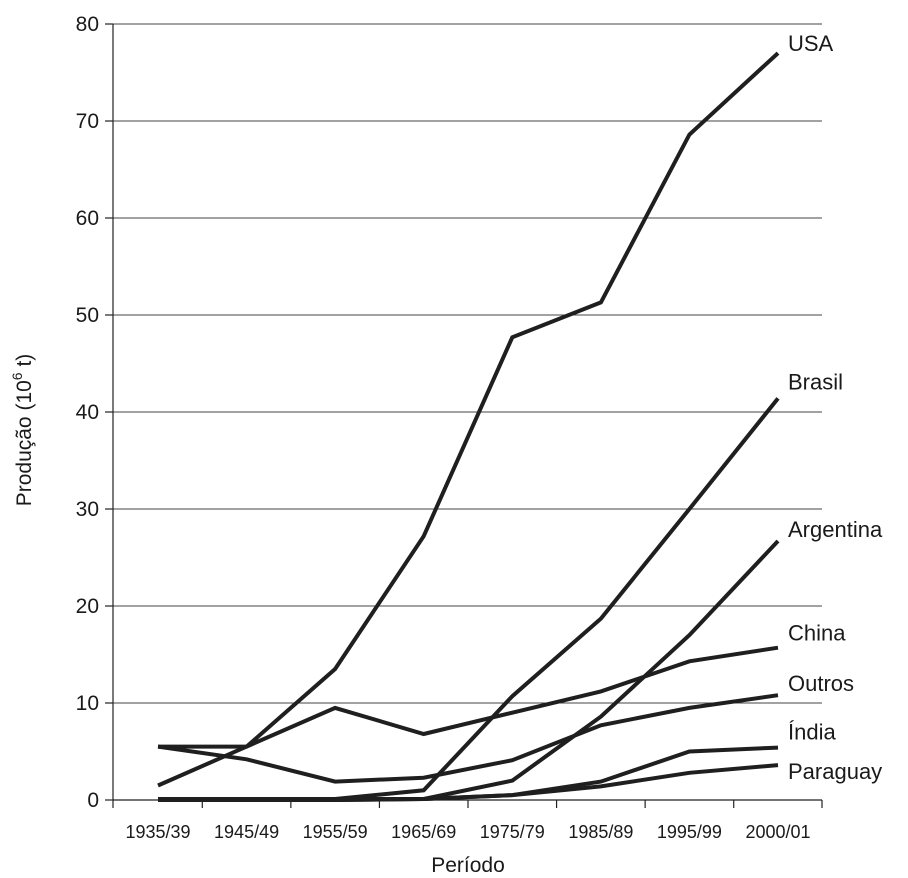 This screenshot has width=908, height=878. I want to click on x-tick-label-1965-69: 1965/69, so click(423, 832).